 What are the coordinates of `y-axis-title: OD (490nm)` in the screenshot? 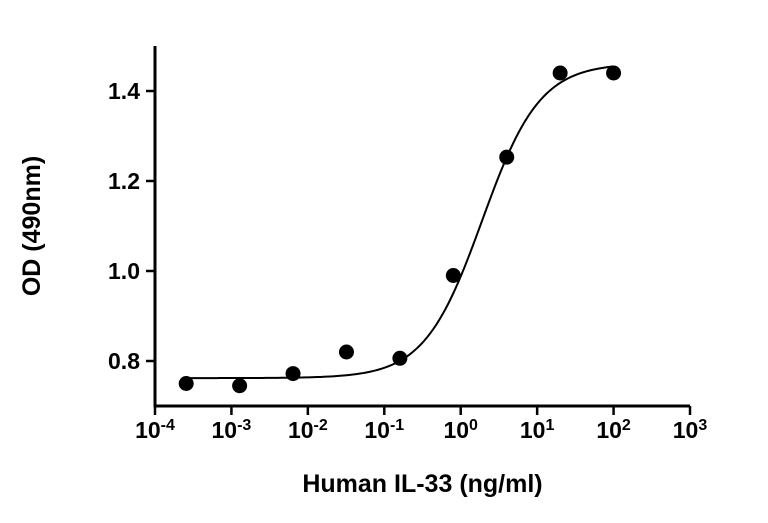 It's located at (32, 226).